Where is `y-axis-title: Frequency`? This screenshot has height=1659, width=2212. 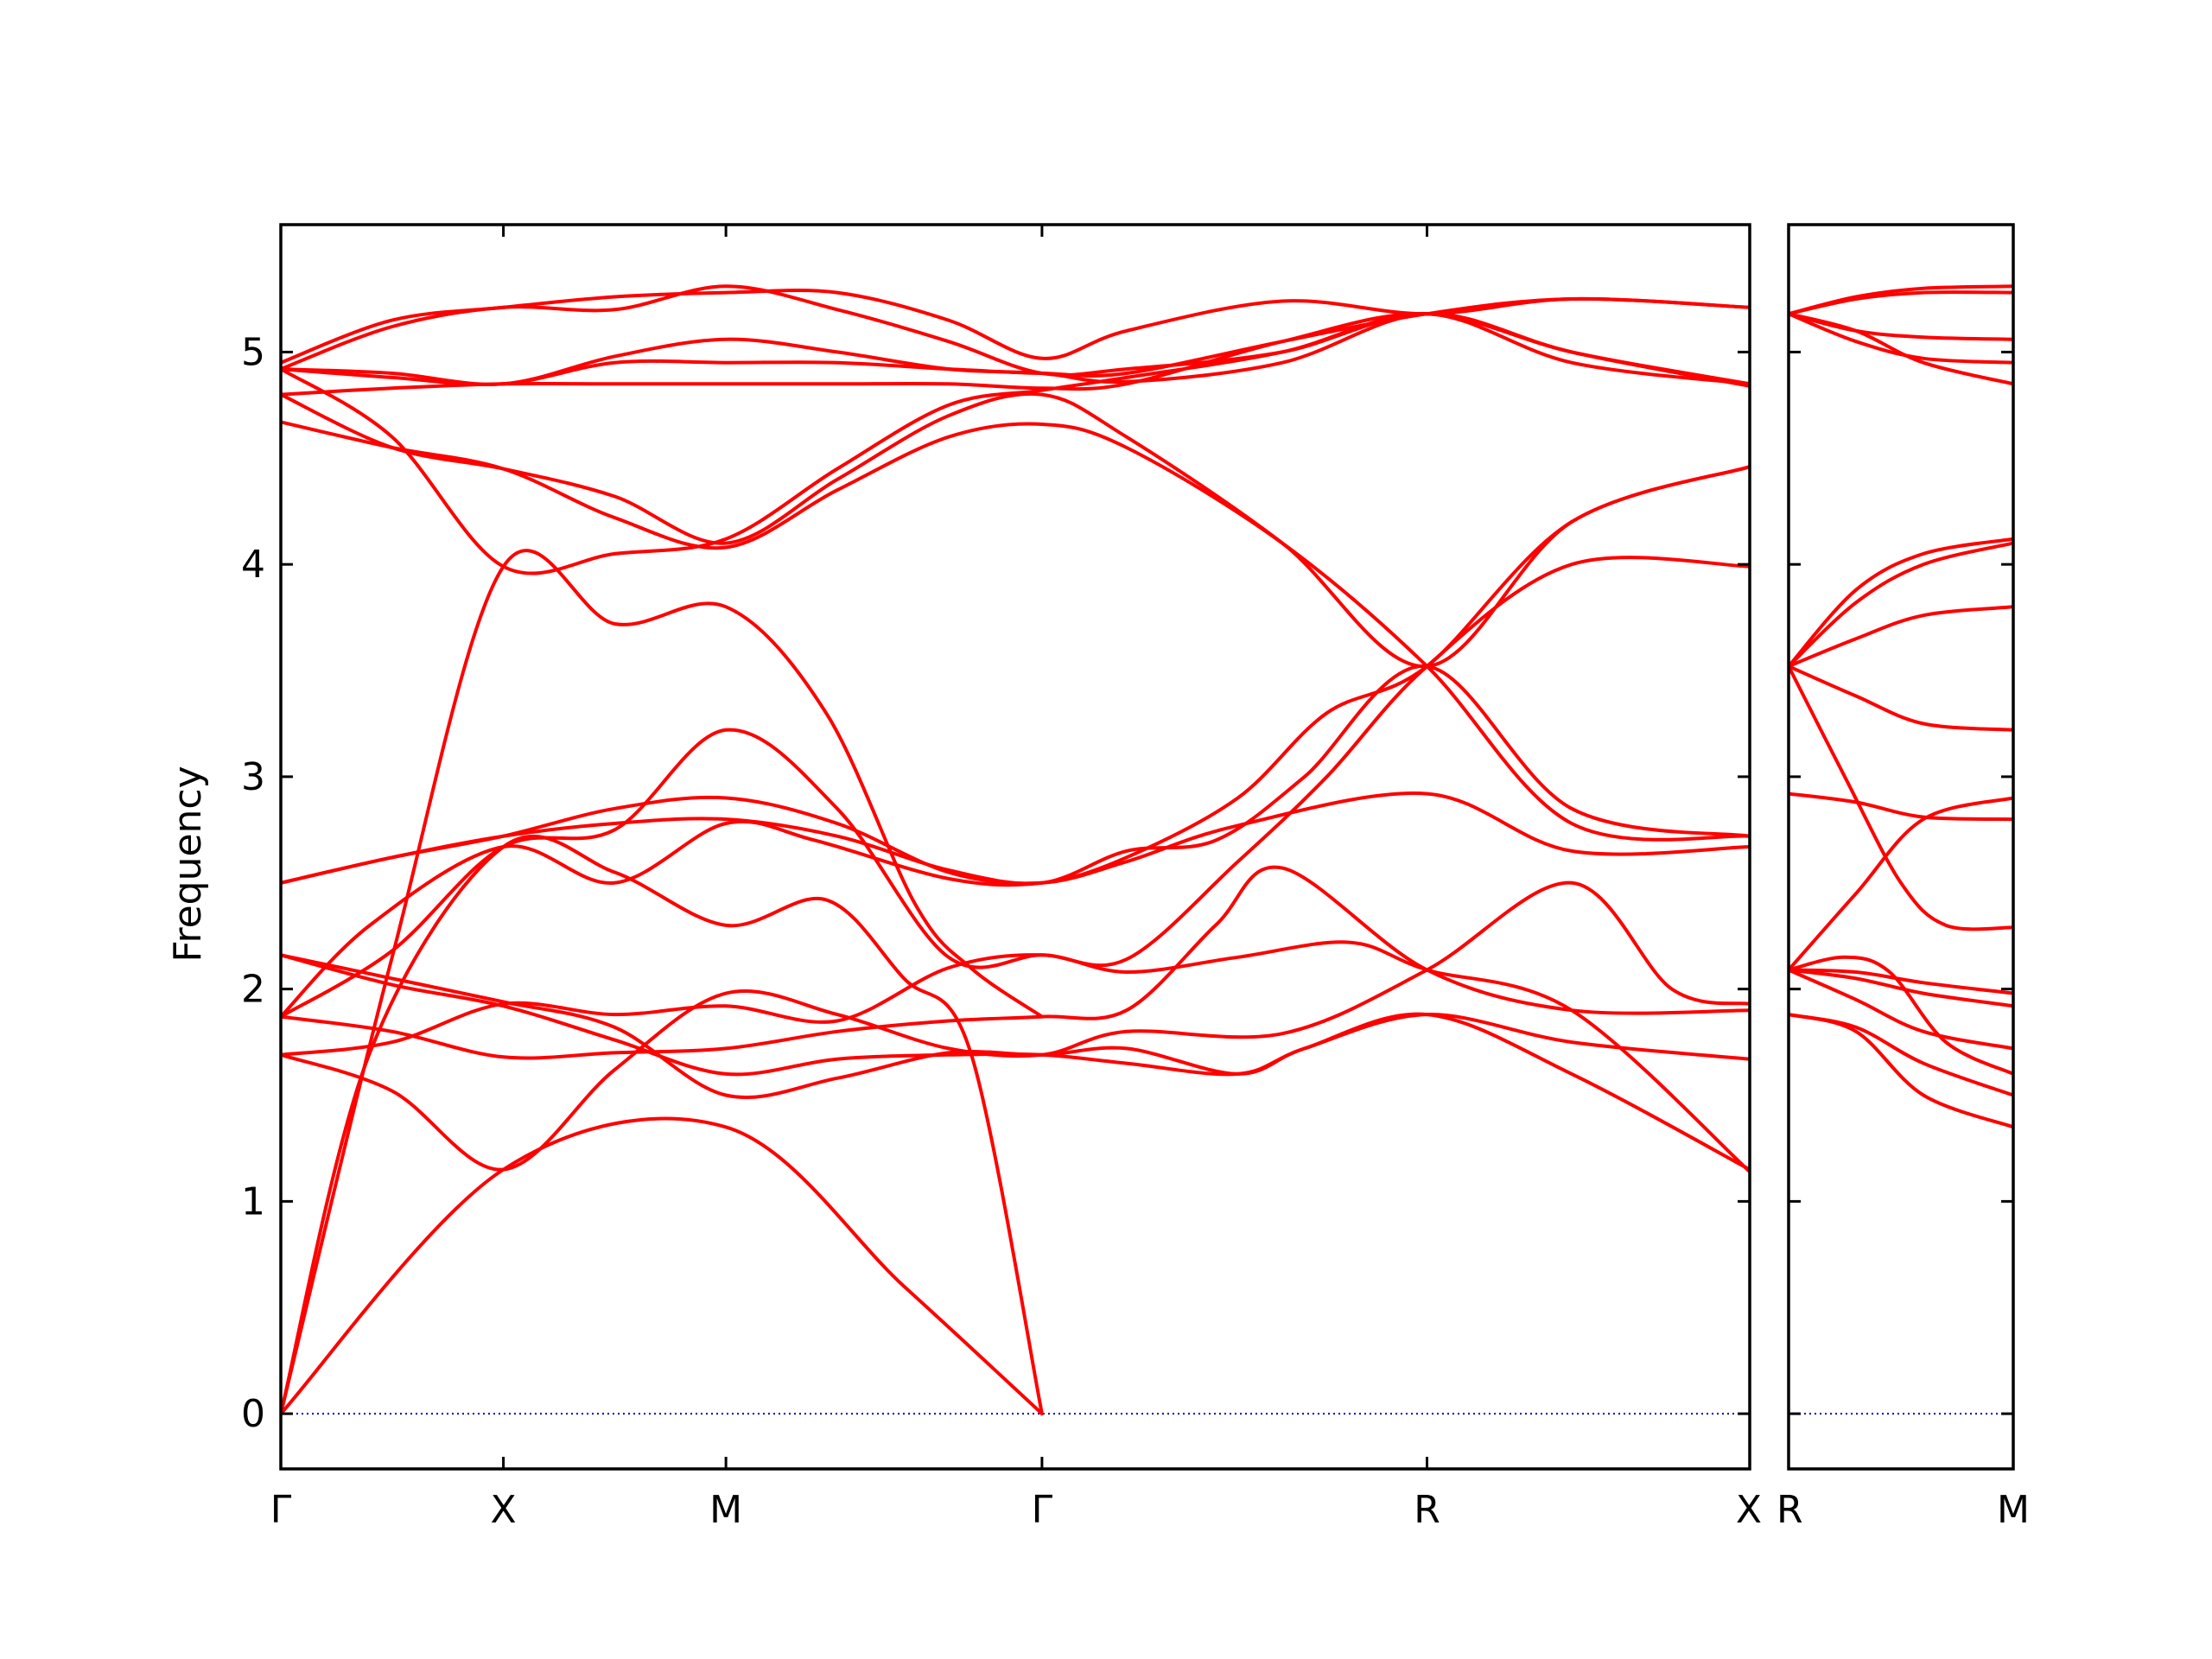 y-axis-title: Frequency is located at coordinates (188, 864).